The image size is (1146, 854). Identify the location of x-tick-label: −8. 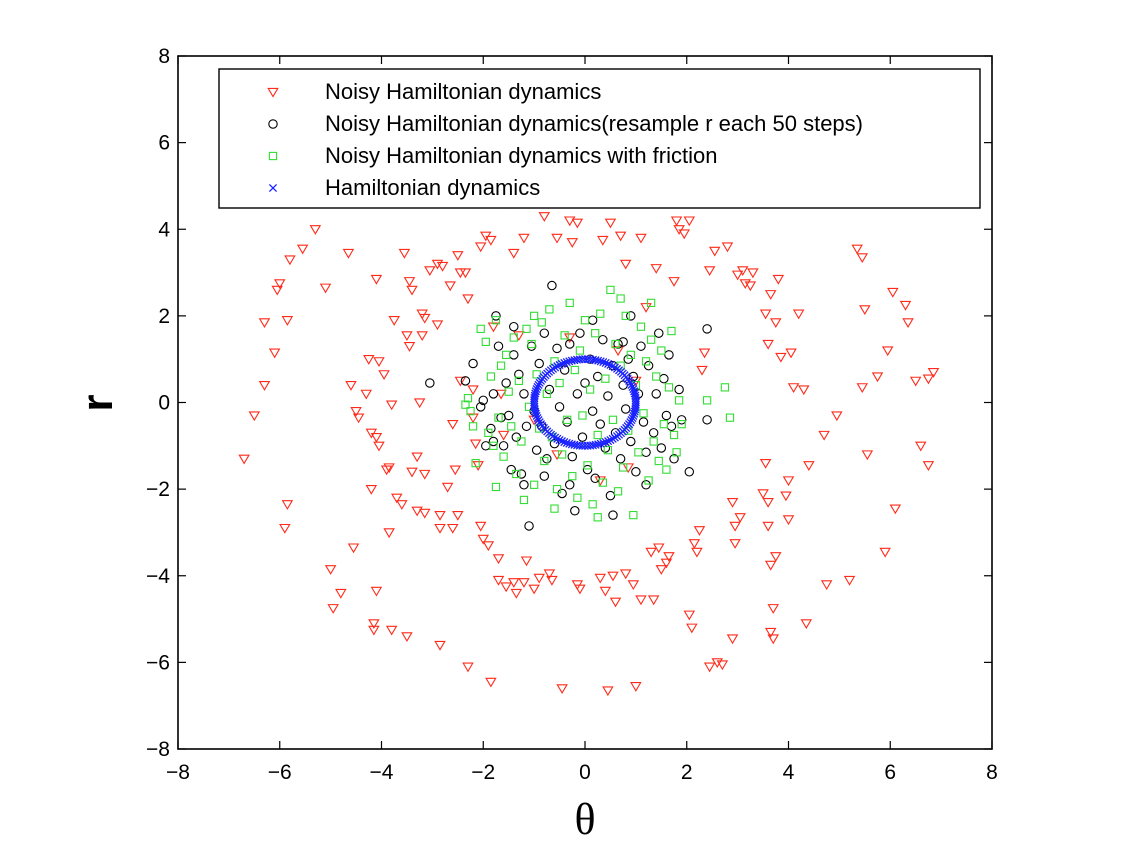
(178, 772).